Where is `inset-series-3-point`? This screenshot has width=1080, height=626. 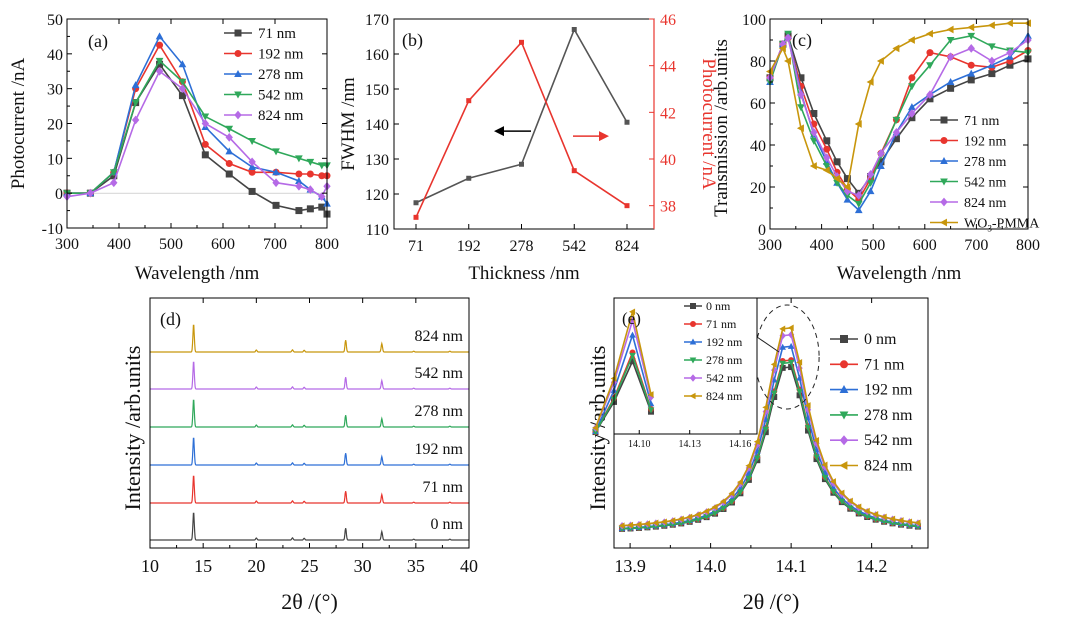
inset-series-3-point is located at coordinates (595, 432).